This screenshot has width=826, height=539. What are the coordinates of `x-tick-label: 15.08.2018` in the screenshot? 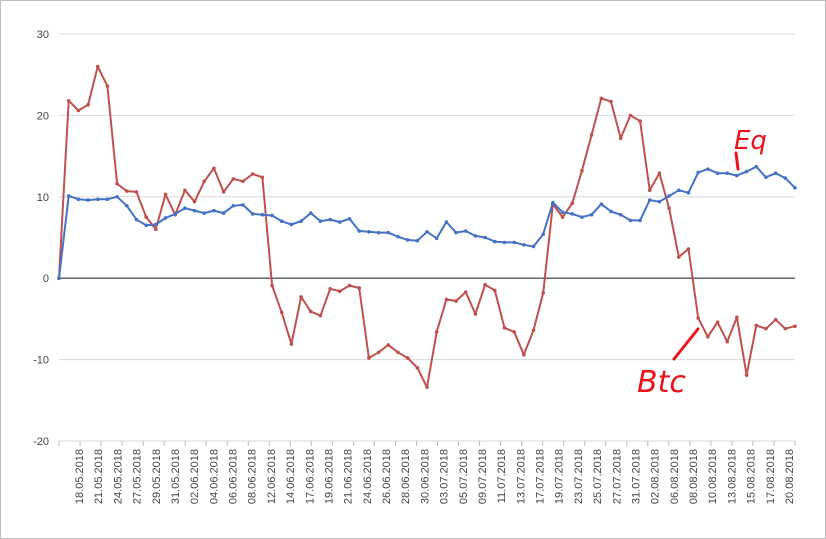 It's located at (752, 476).